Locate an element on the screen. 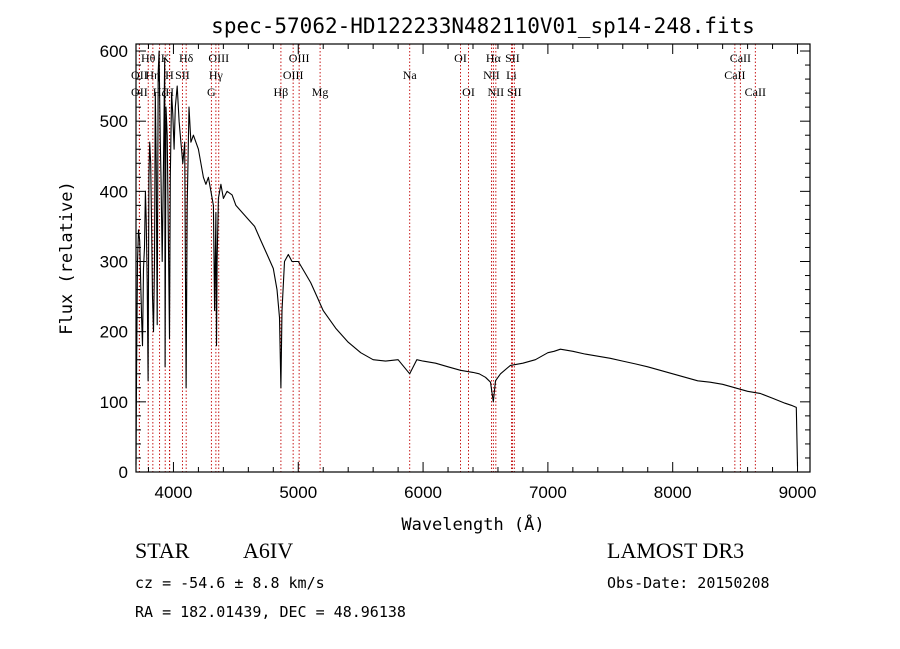 The image size is (900, 649). y-tick-label: 200 is located at coordinates (114, 332).